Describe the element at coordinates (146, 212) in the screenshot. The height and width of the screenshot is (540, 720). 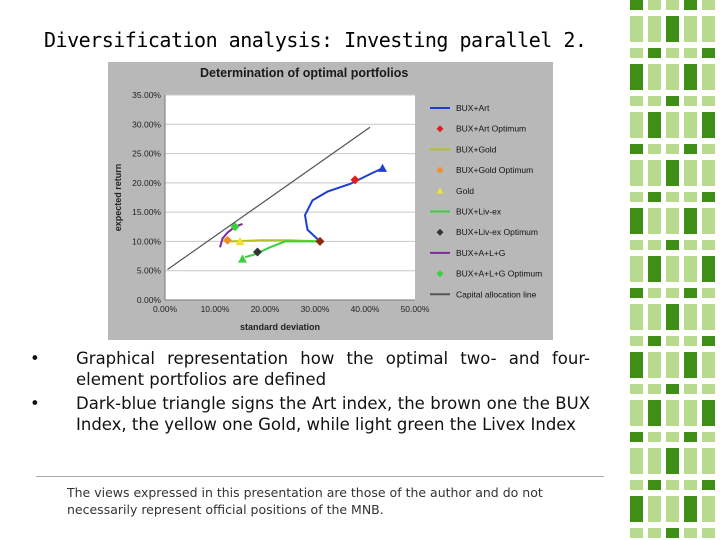
I see `y-tick-label: 15.00%` at that location.